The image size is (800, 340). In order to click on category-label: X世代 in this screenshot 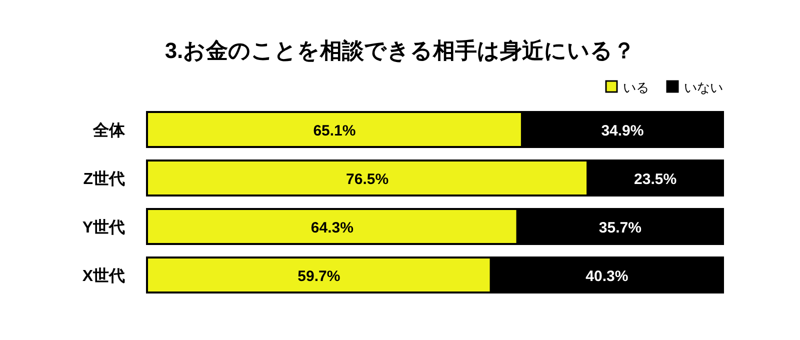, I will do `click(103, 276)`.